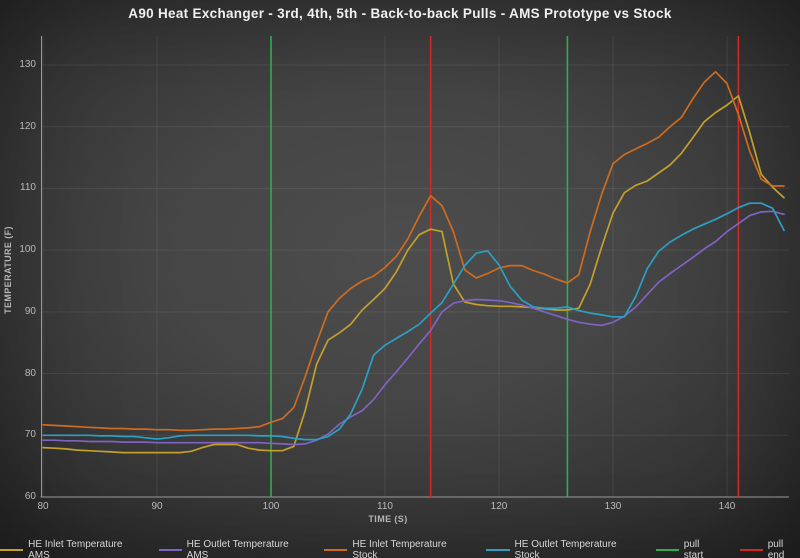 This screenshot has width=800, height=558. Describe the element at coordinates (27, 126) in the screenshot. I see `y-tick-label: 120` at that location.